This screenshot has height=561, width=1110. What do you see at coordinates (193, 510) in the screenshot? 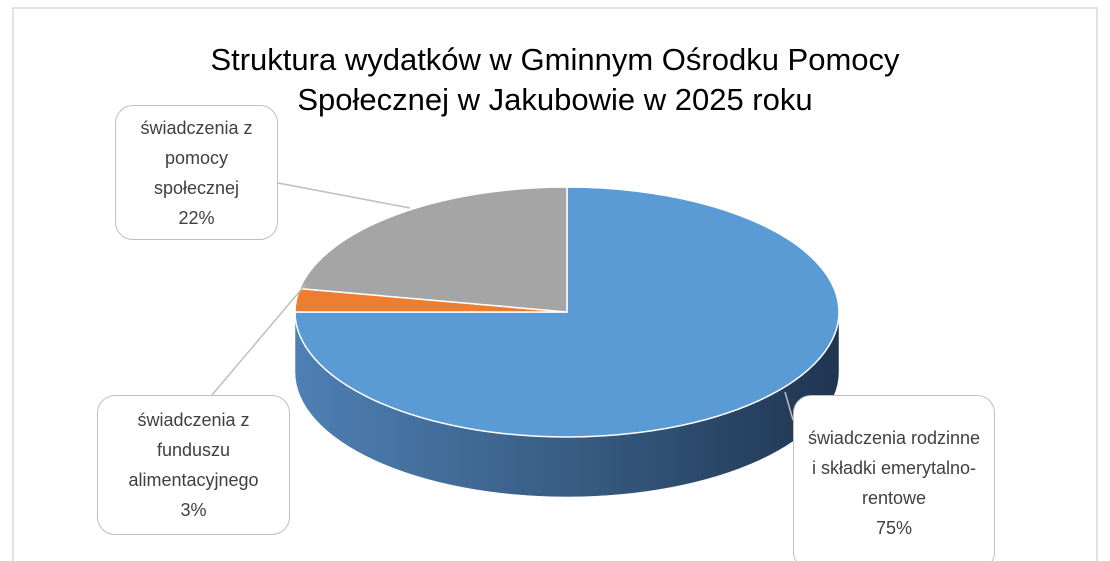
I see `value-label: 3%` at bounding box center [193, 510].